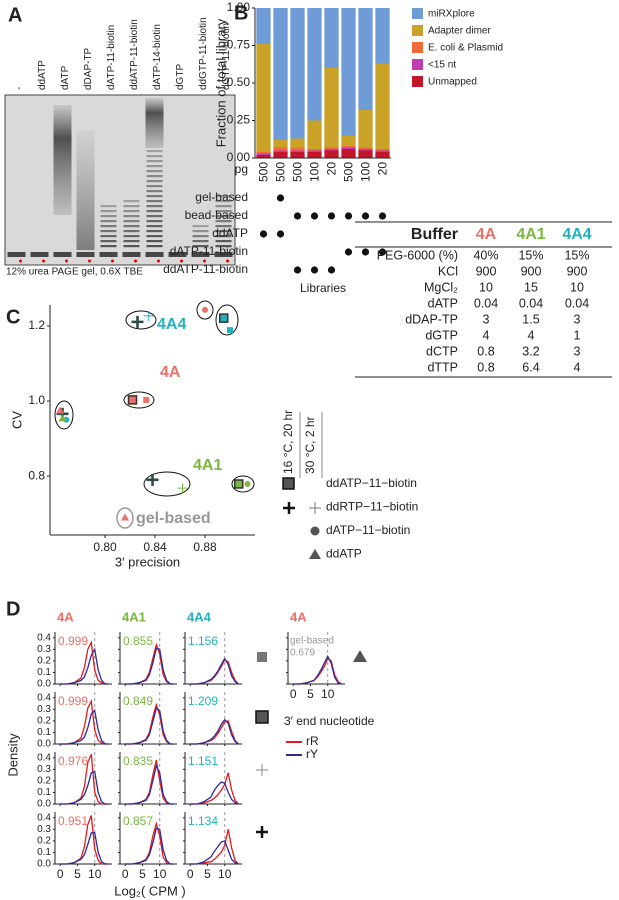 This screenshot has height=900, width=619. What do you see at coordinates (230, 233) in the screenshot?
I see `library-row-label: ddATP` at bounding box center [230, 233].